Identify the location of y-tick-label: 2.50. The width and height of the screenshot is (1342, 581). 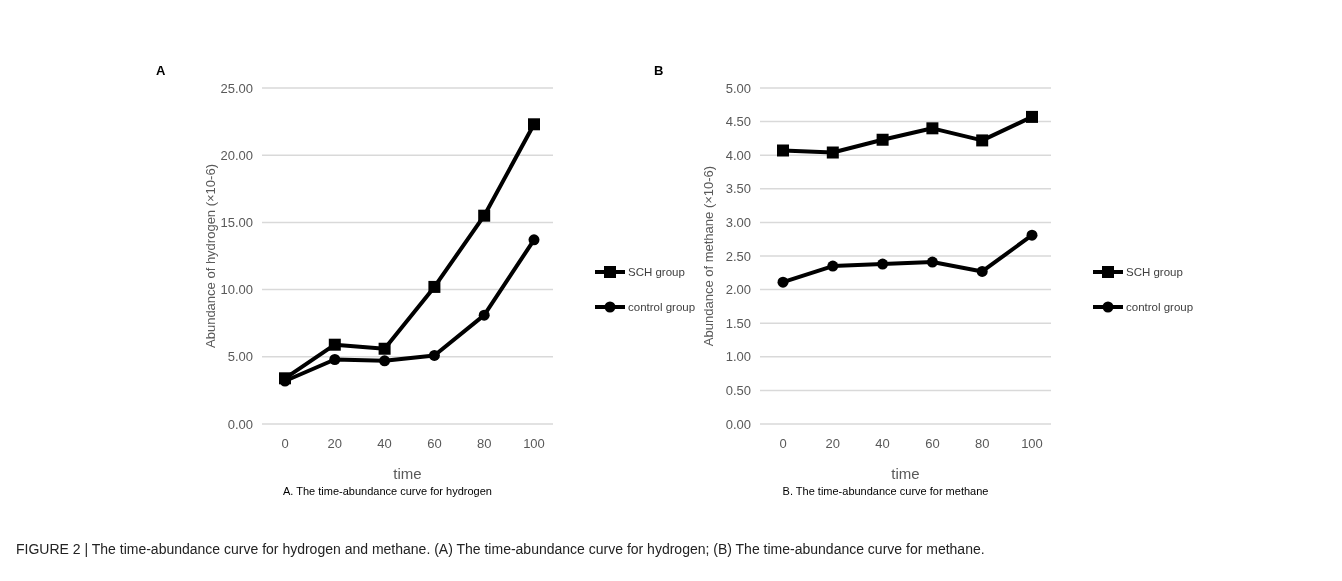
(738, 256).